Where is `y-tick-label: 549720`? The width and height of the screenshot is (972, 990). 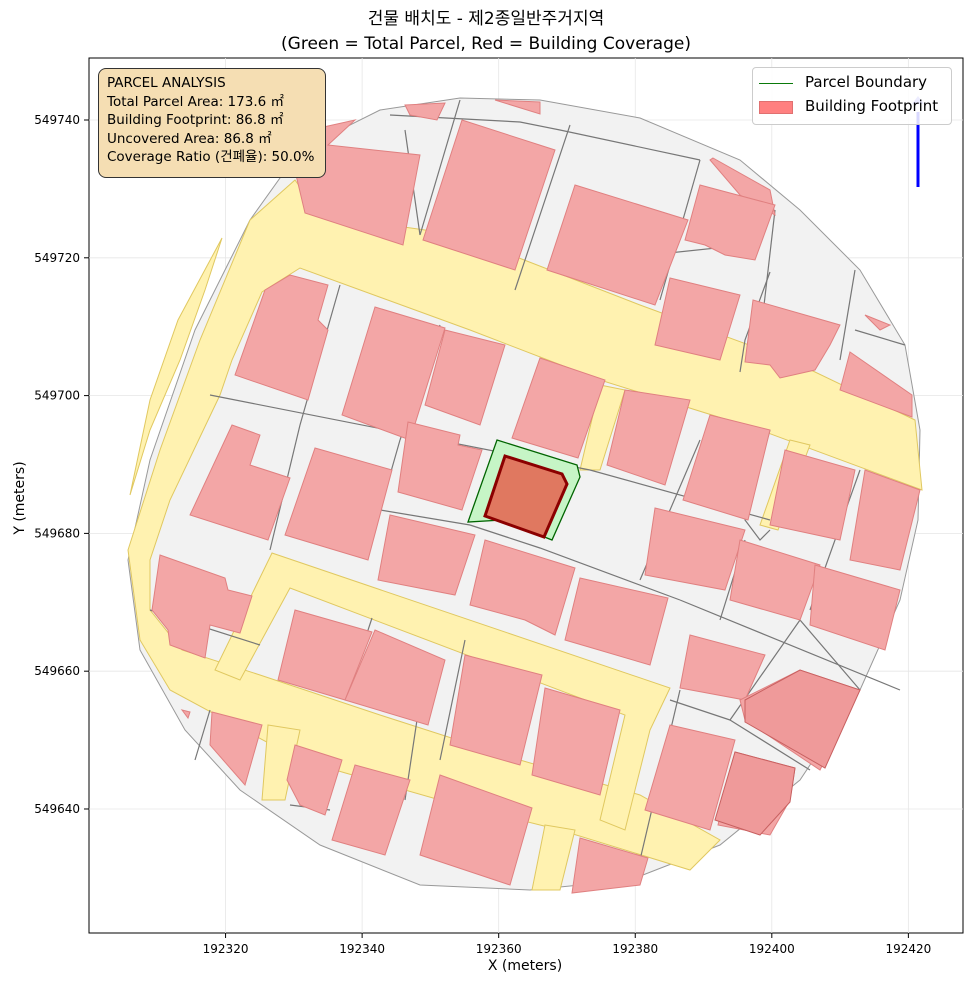
y-tick-label: 549720 is located at coordinates (57, 258).